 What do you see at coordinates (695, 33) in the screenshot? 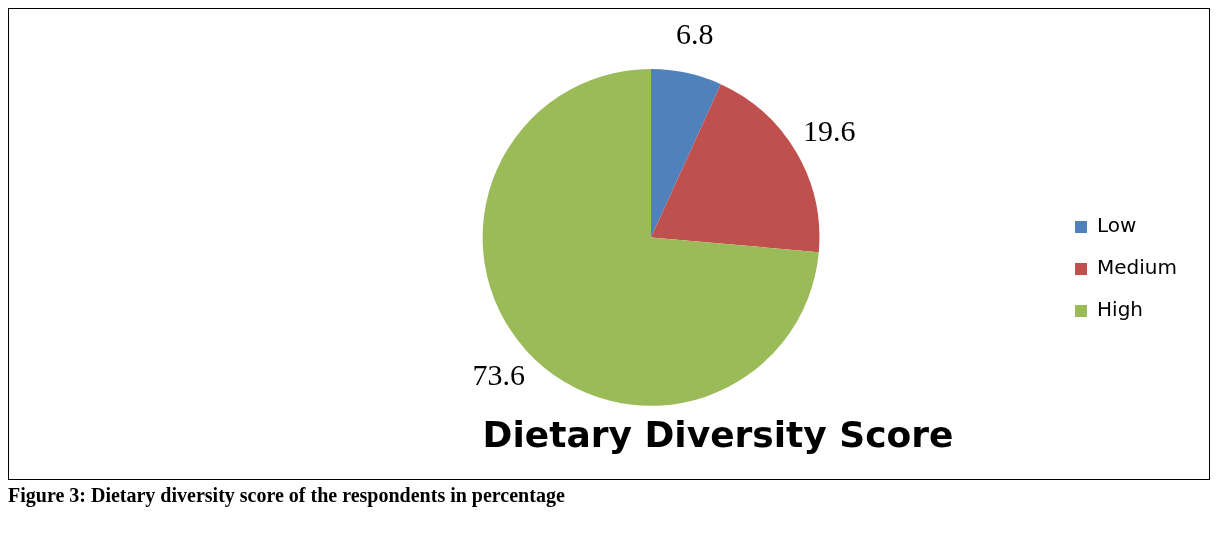
I see `data-label: 6.8` at bounding box center [695, 33].